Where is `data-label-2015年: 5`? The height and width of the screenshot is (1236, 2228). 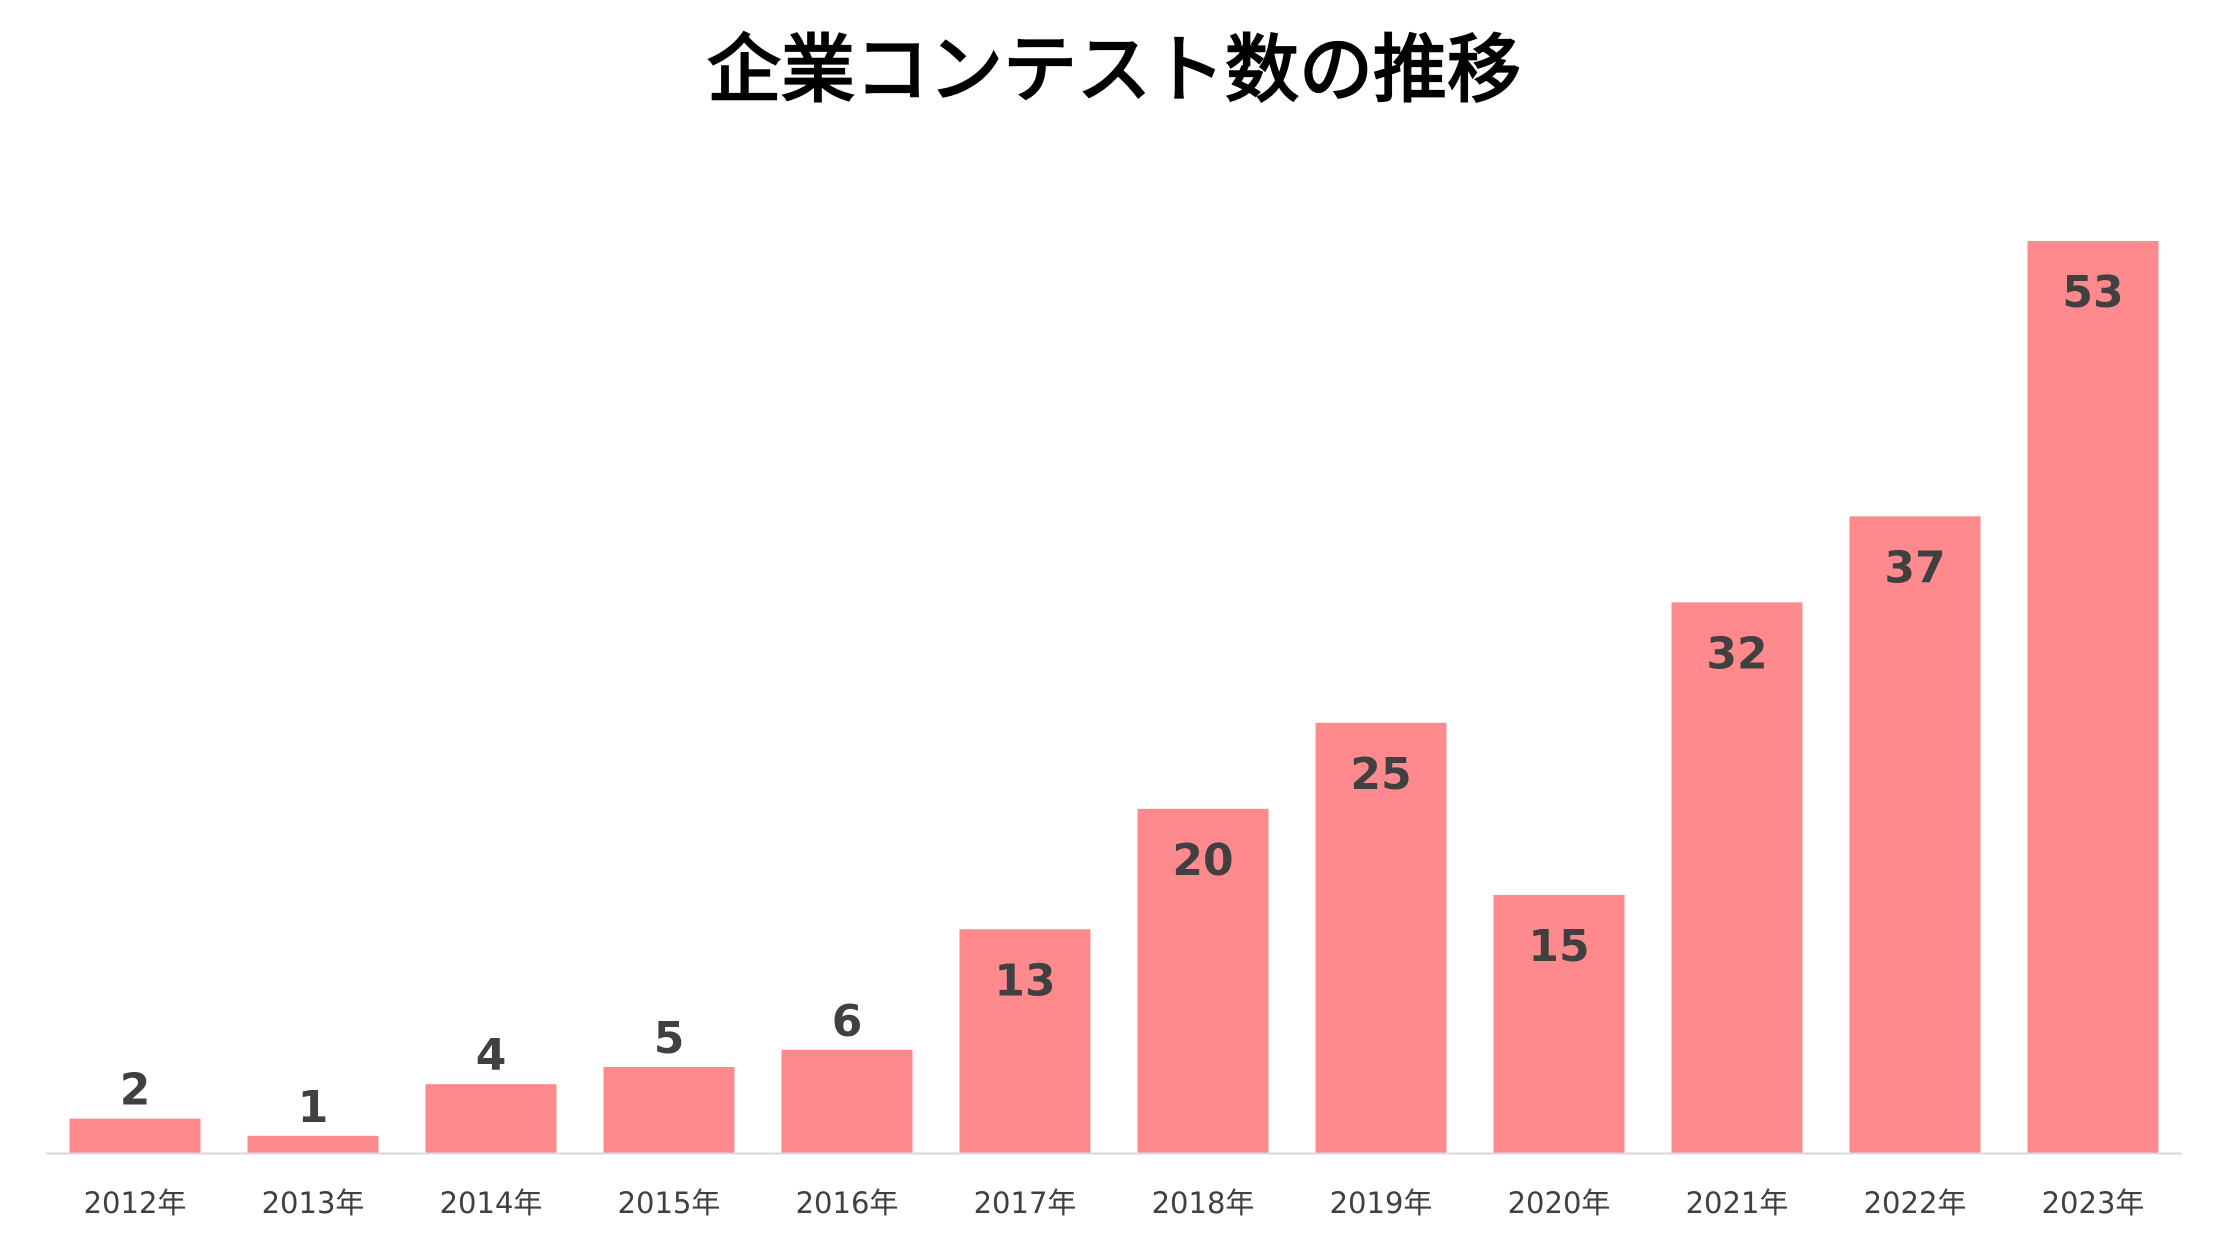 data-label-2015年: 5 is located at coordinates (669, 1038).